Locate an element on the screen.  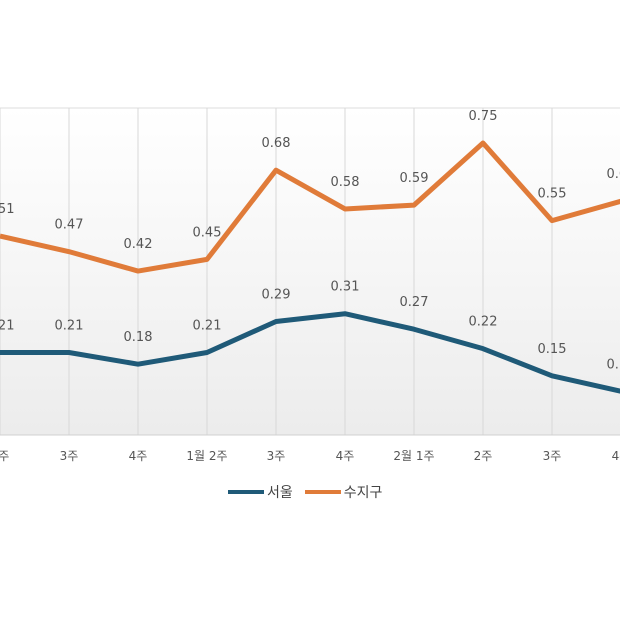
legend-label-seoul: 서울 is located at coordinates (280, 493).